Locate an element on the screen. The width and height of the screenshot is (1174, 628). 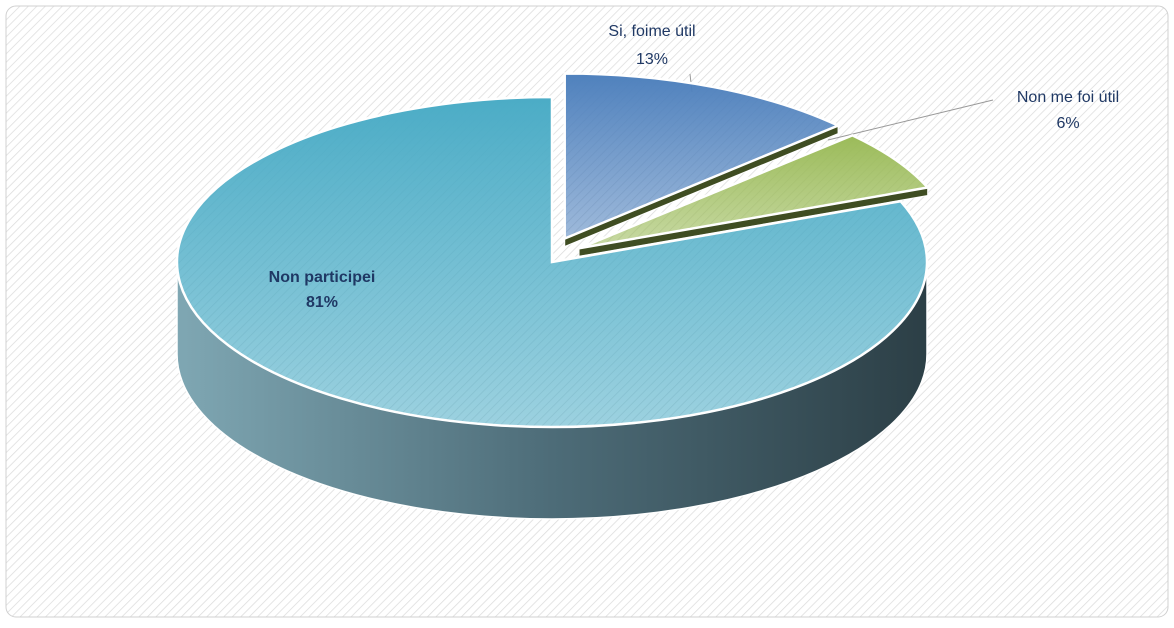
slice-value-label: 13% is located at coordinates (652, 59).